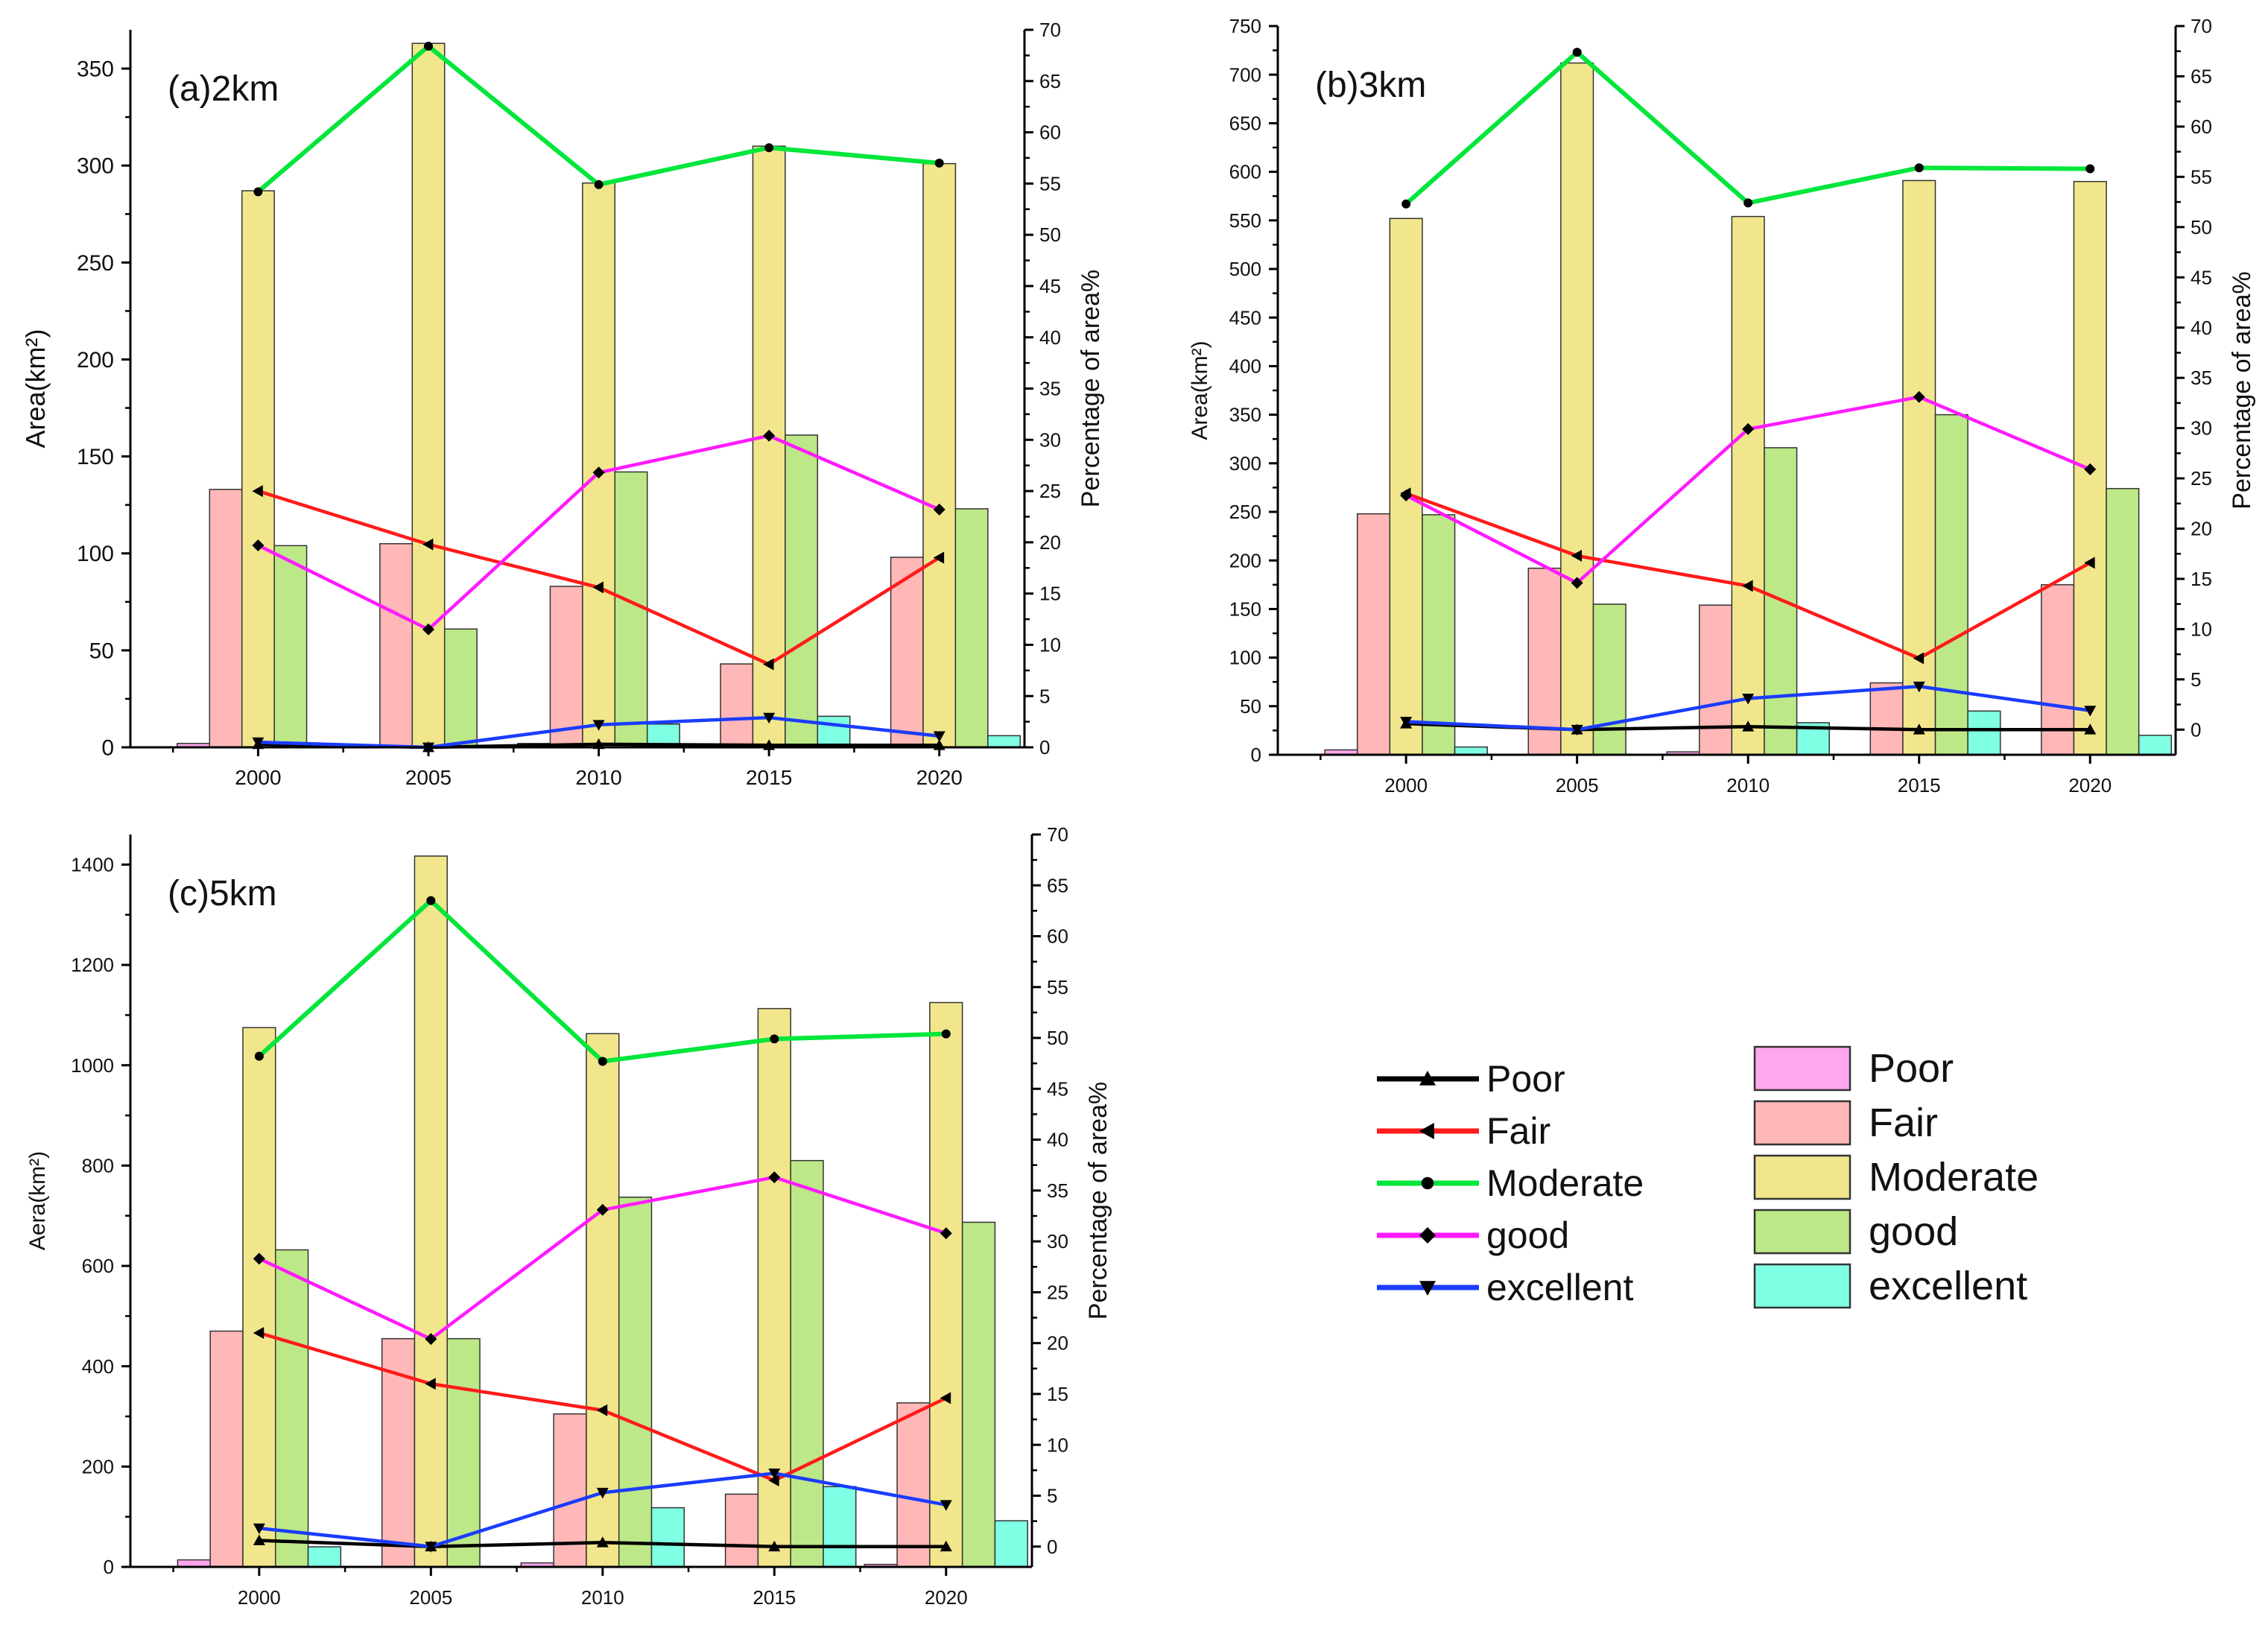 This screenshot has width=2268, height=1628. Describe the element at coordinates (946, 1034) in the screenshot. I see `point-moderate-2020` at that location.